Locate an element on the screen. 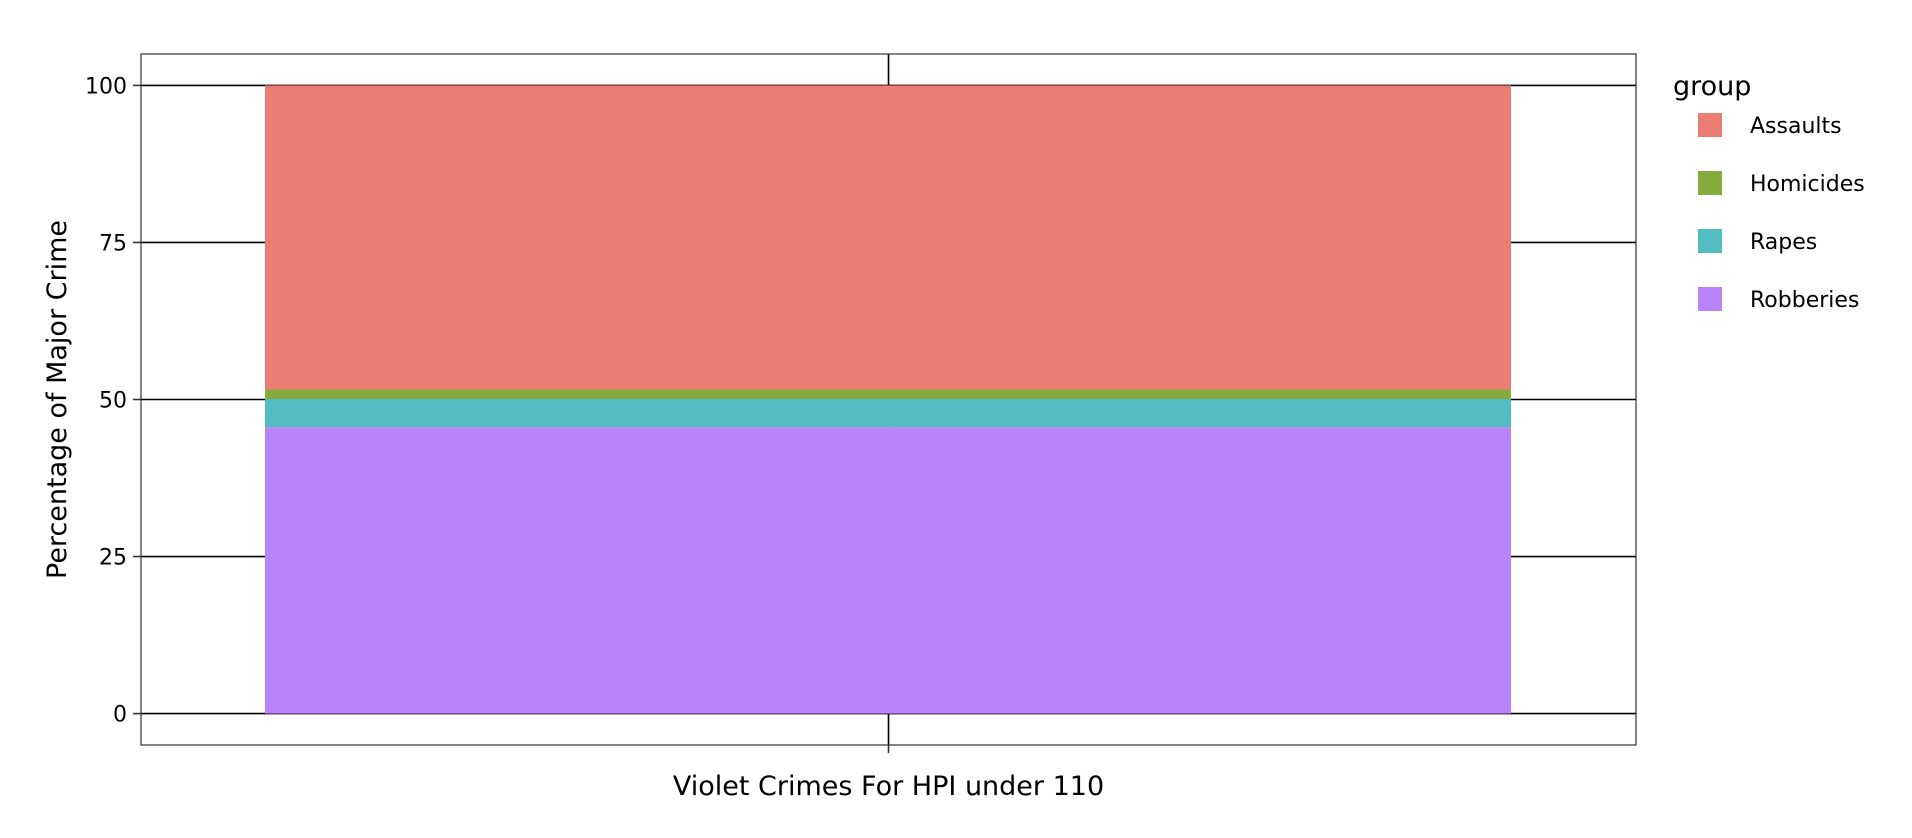  y-tick-label-3: 75 is located at coordinates (113, 243).